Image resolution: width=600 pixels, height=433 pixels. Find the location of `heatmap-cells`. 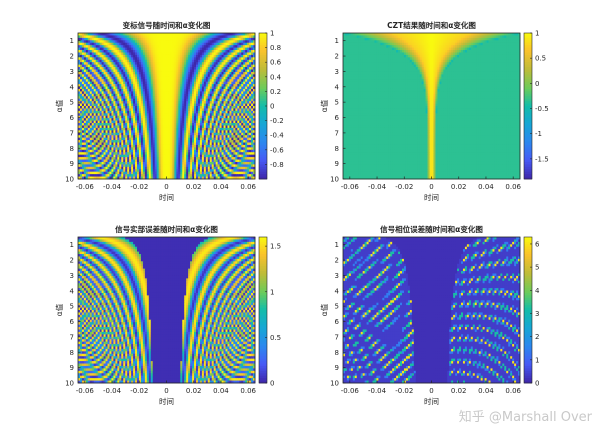

heatmap-cells is located at coordinates (166, 106).